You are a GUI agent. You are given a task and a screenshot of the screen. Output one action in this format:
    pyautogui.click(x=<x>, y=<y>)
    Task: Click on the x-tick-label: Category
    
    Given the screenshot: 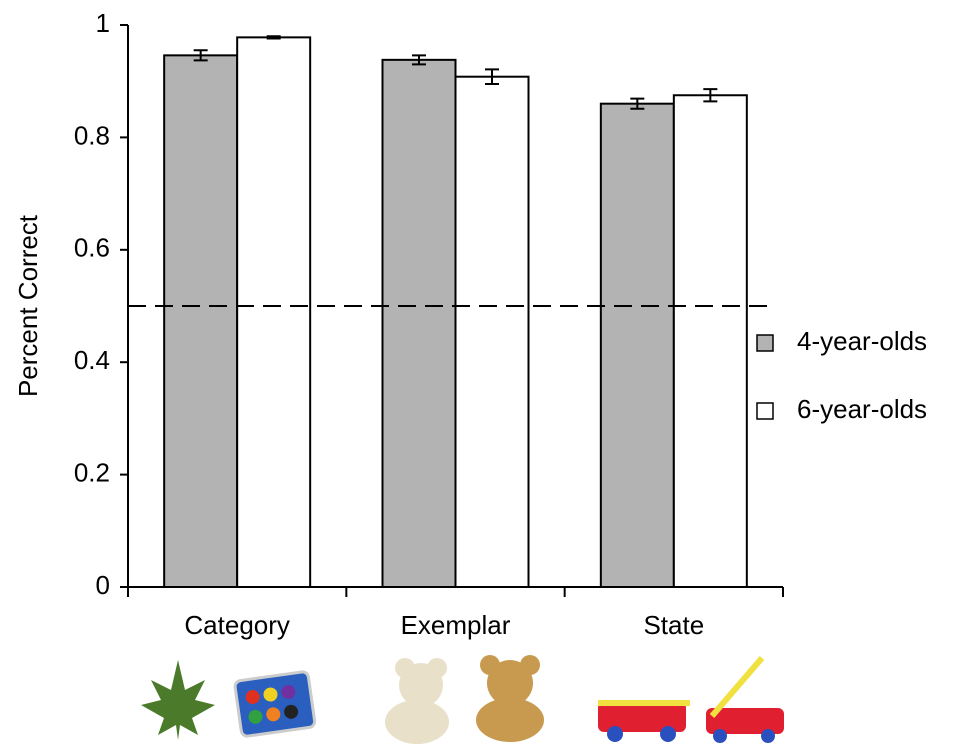 What is the action you would take?
    pyautogui.click(x=237, y=625)
    